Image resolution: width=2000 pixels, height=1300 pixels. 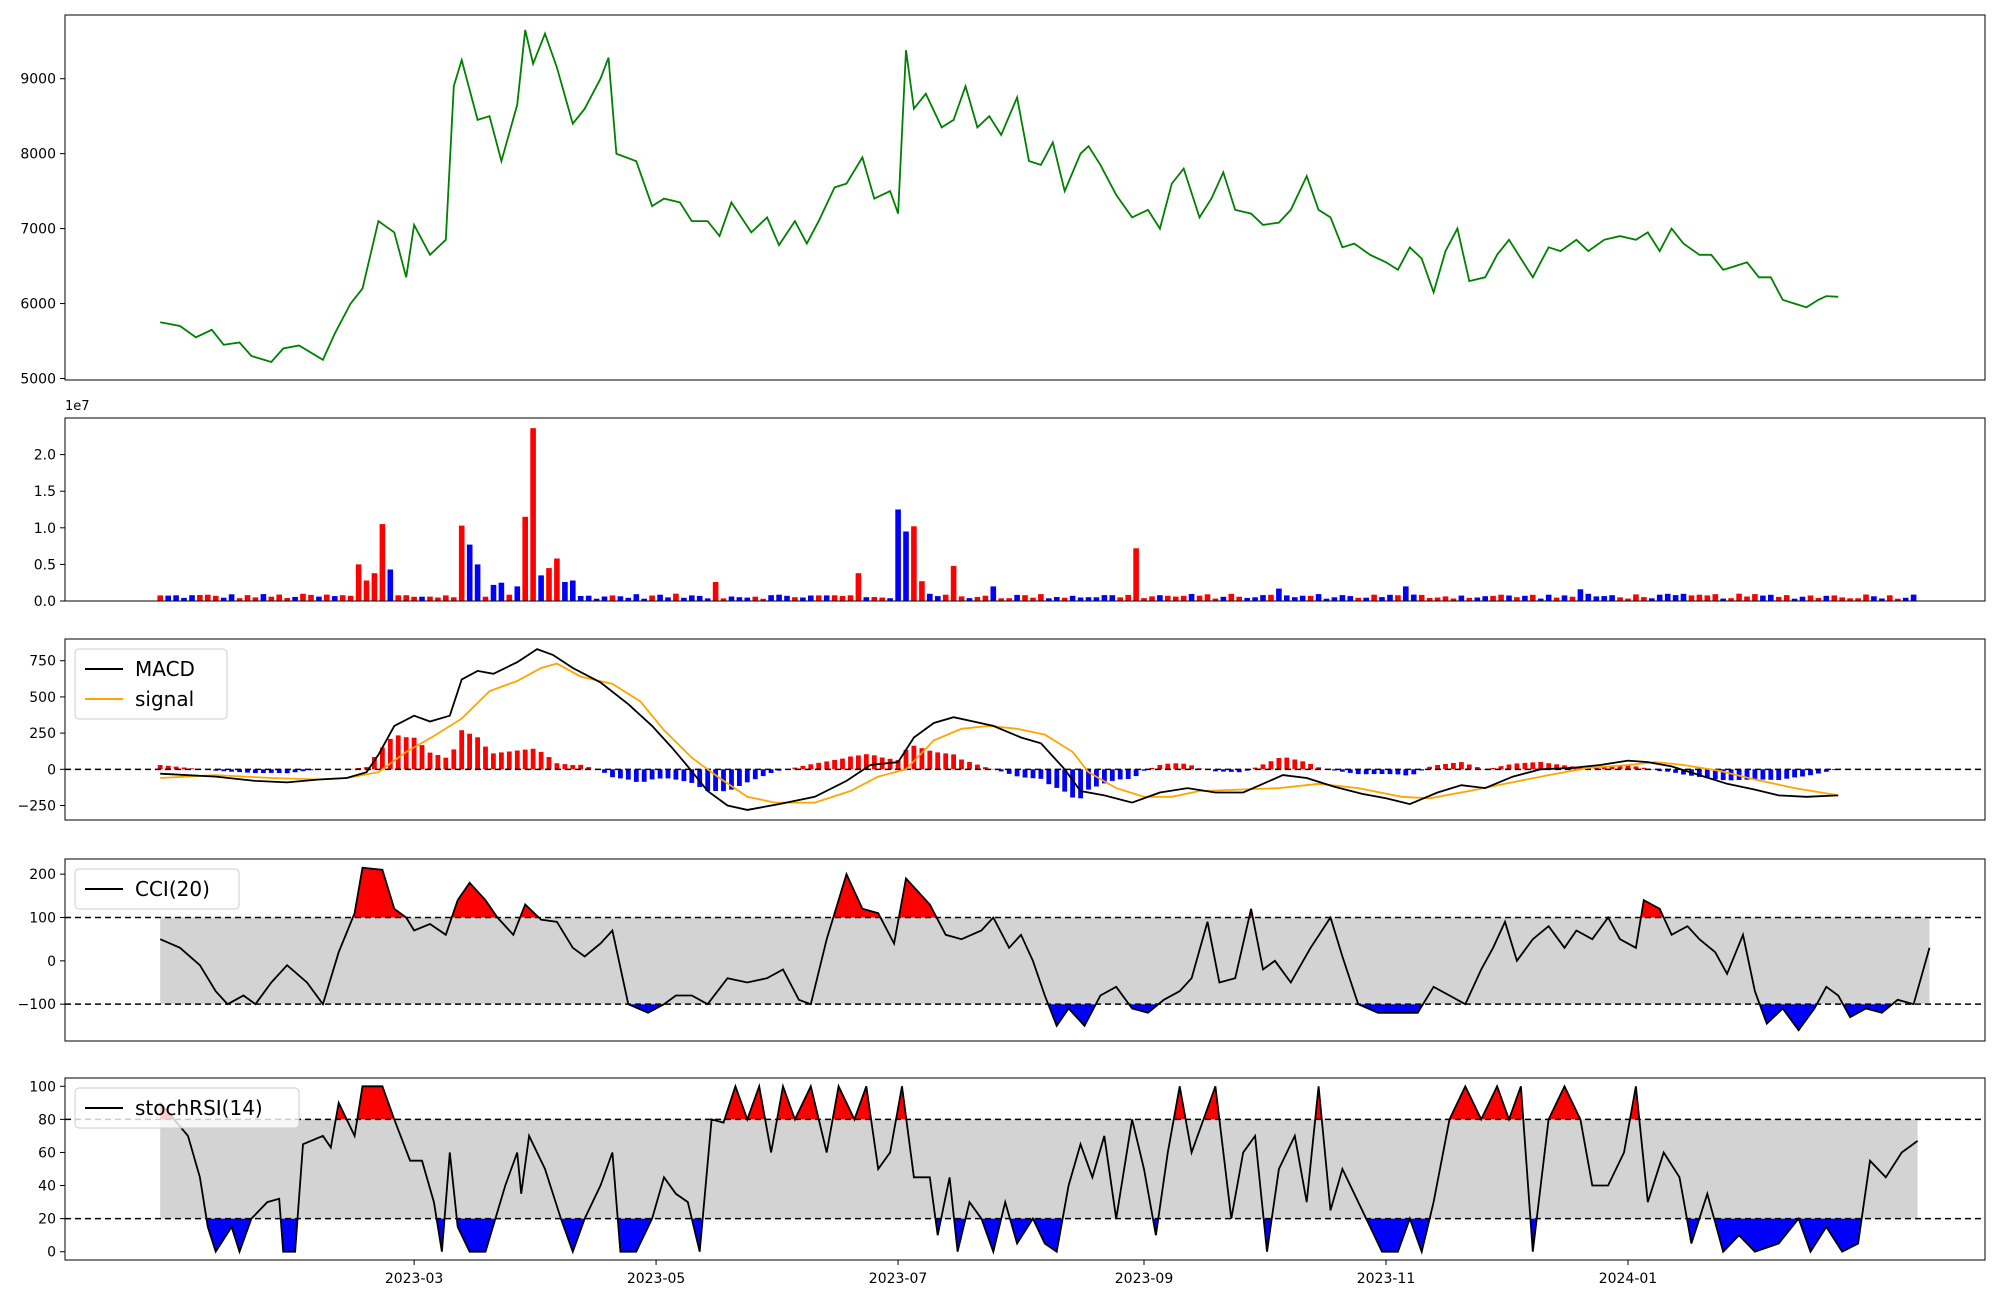 I want to click on cci-panel-band, so click(x=1045, y=961).